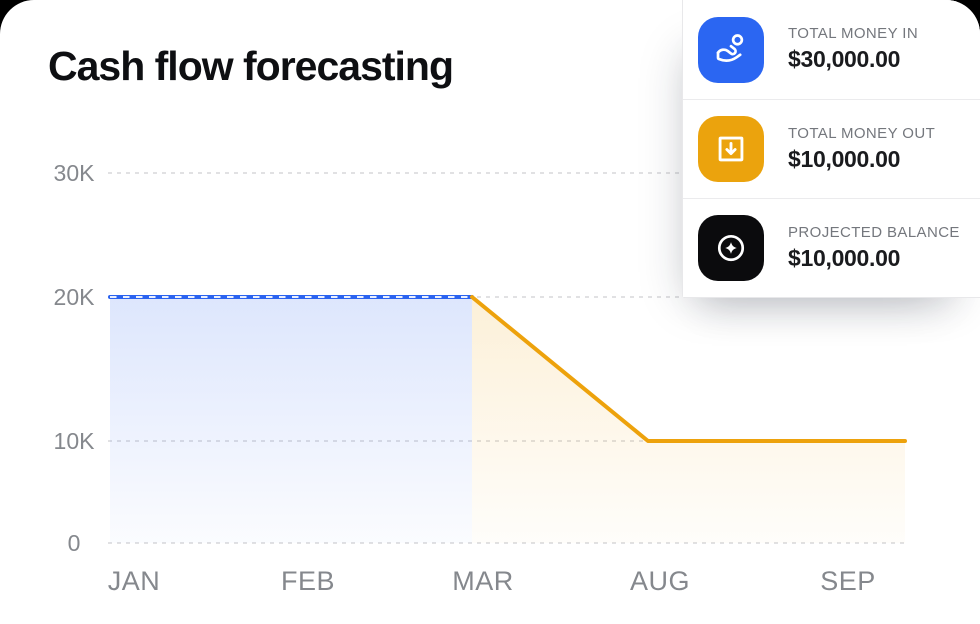 The height and width of the screenshot is (624, 980). Describe the element at coordinates (731, 49) in the screenshot. I see `hand-coin-icon` at that location.